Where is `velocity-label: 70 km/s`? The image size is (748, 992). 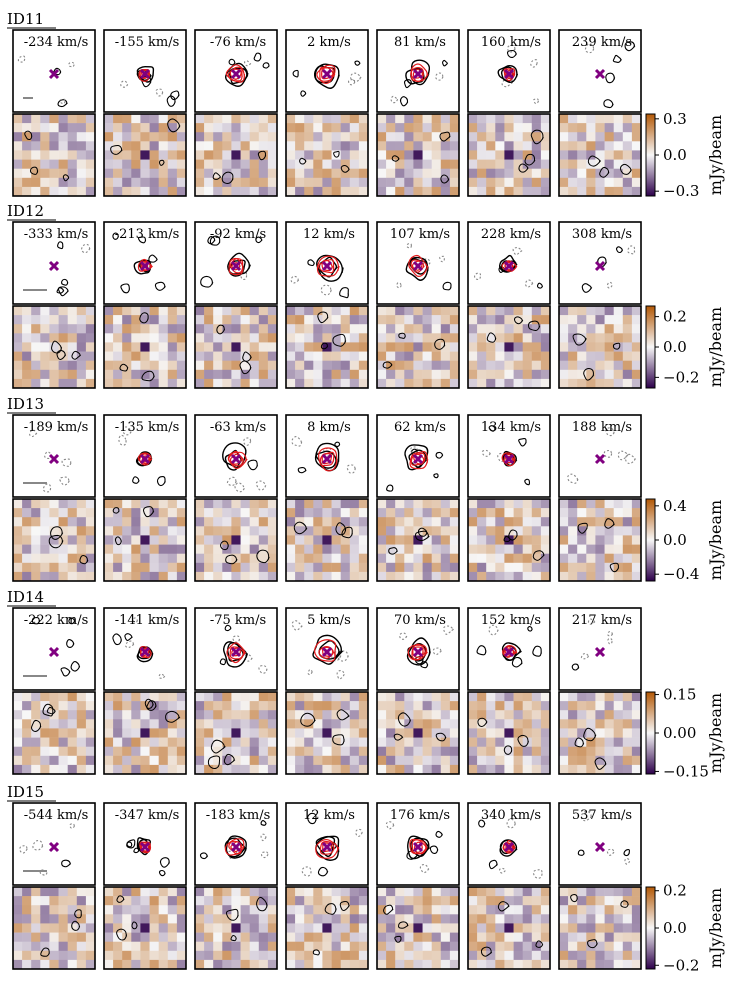 velocity-label: 70 km/s is located at coordinates (420, 620).